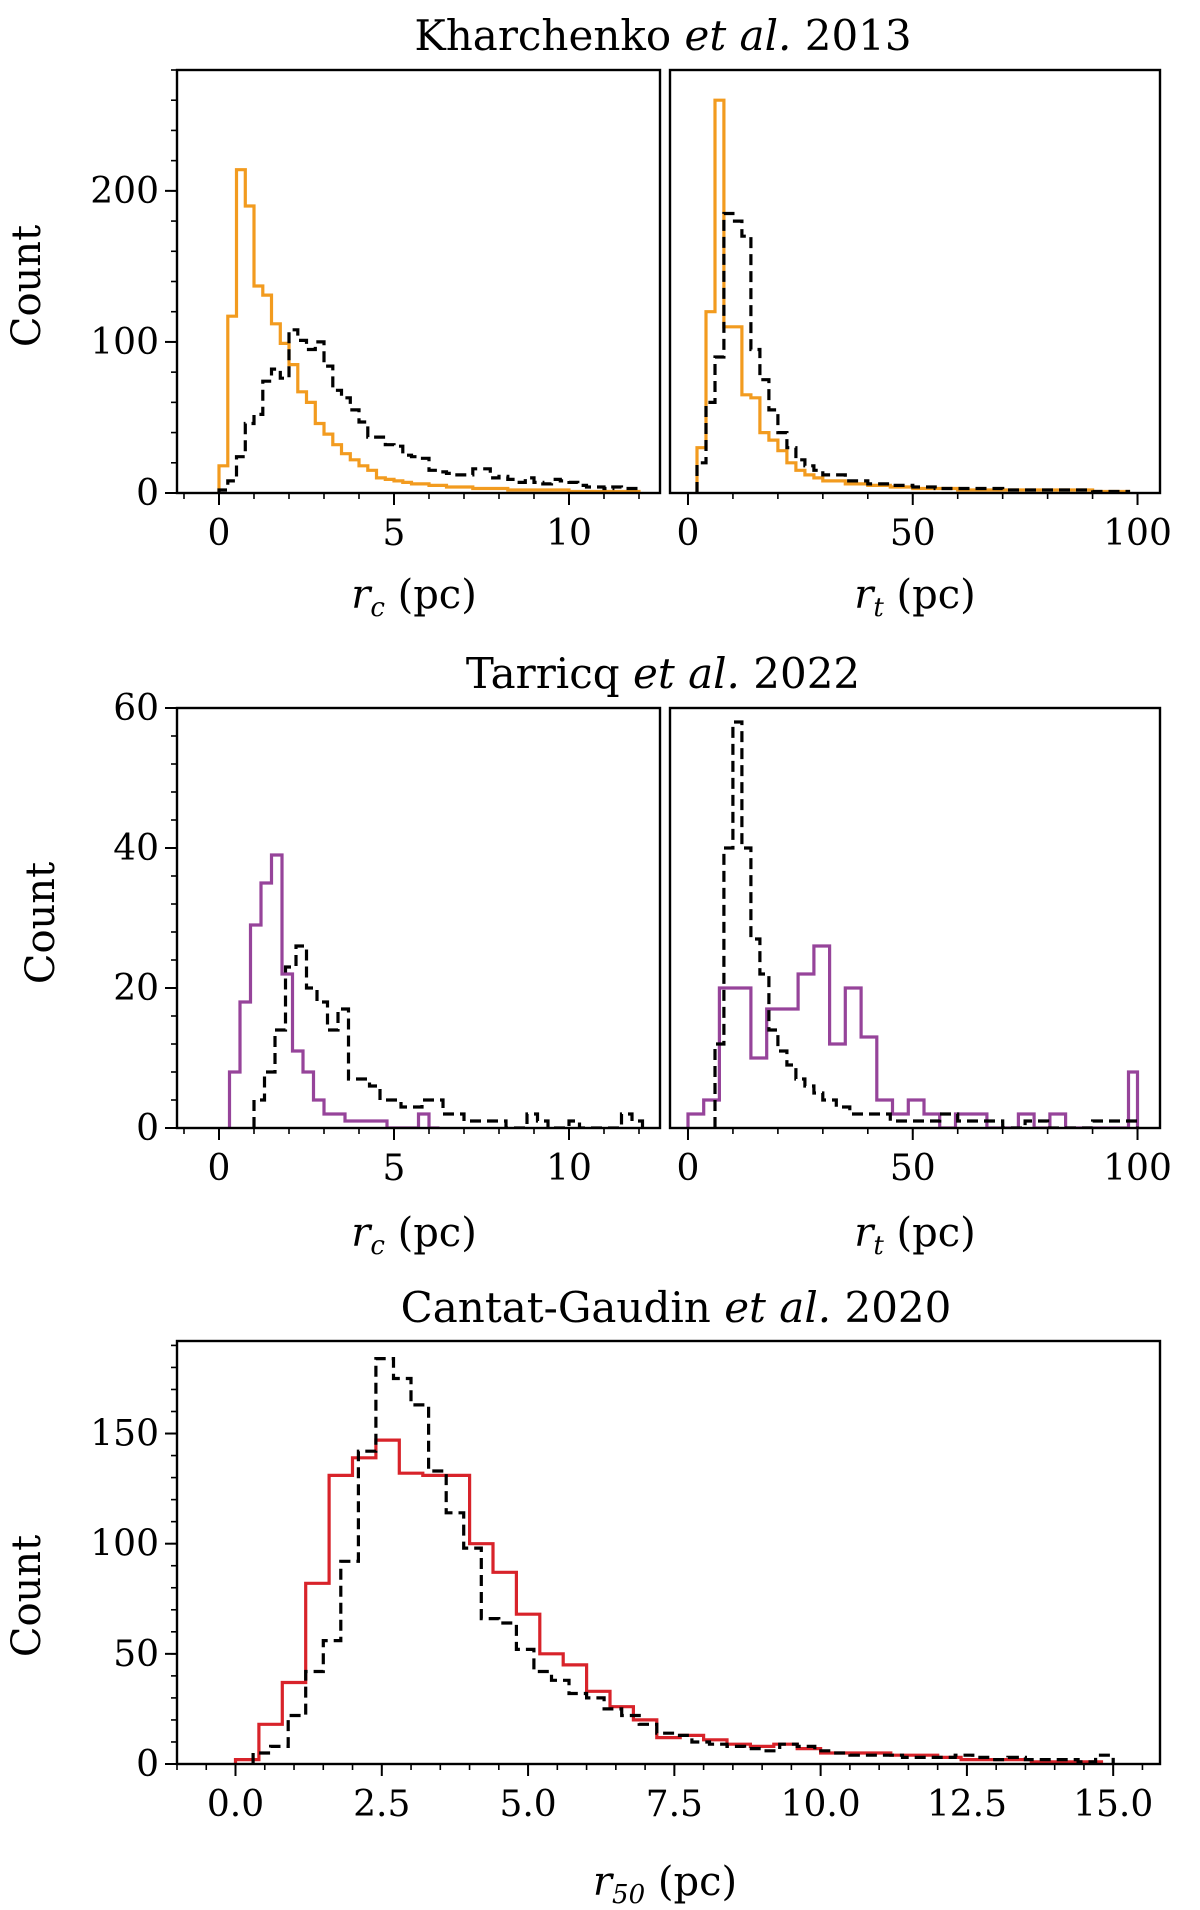 This screenshot has height=1910, width=1200. Describe the element at coordinates (913, 1036) in the screenshot. I see `series-sample-t22_rt` at that location.